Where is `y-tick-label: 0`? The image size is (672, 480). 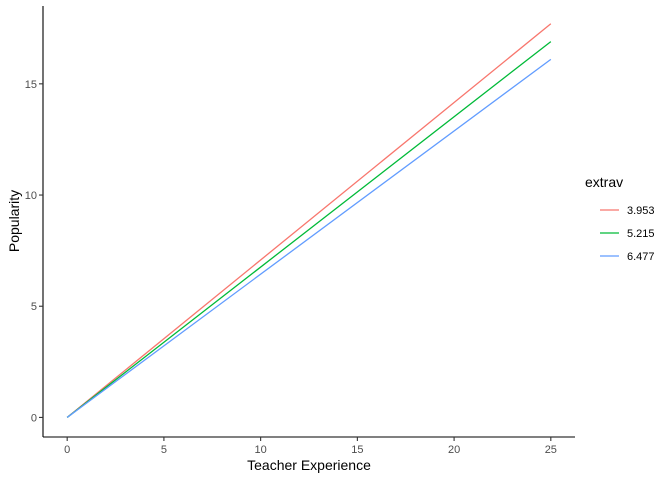 y-tick-label: 0 is located at coordinates (34, 418).